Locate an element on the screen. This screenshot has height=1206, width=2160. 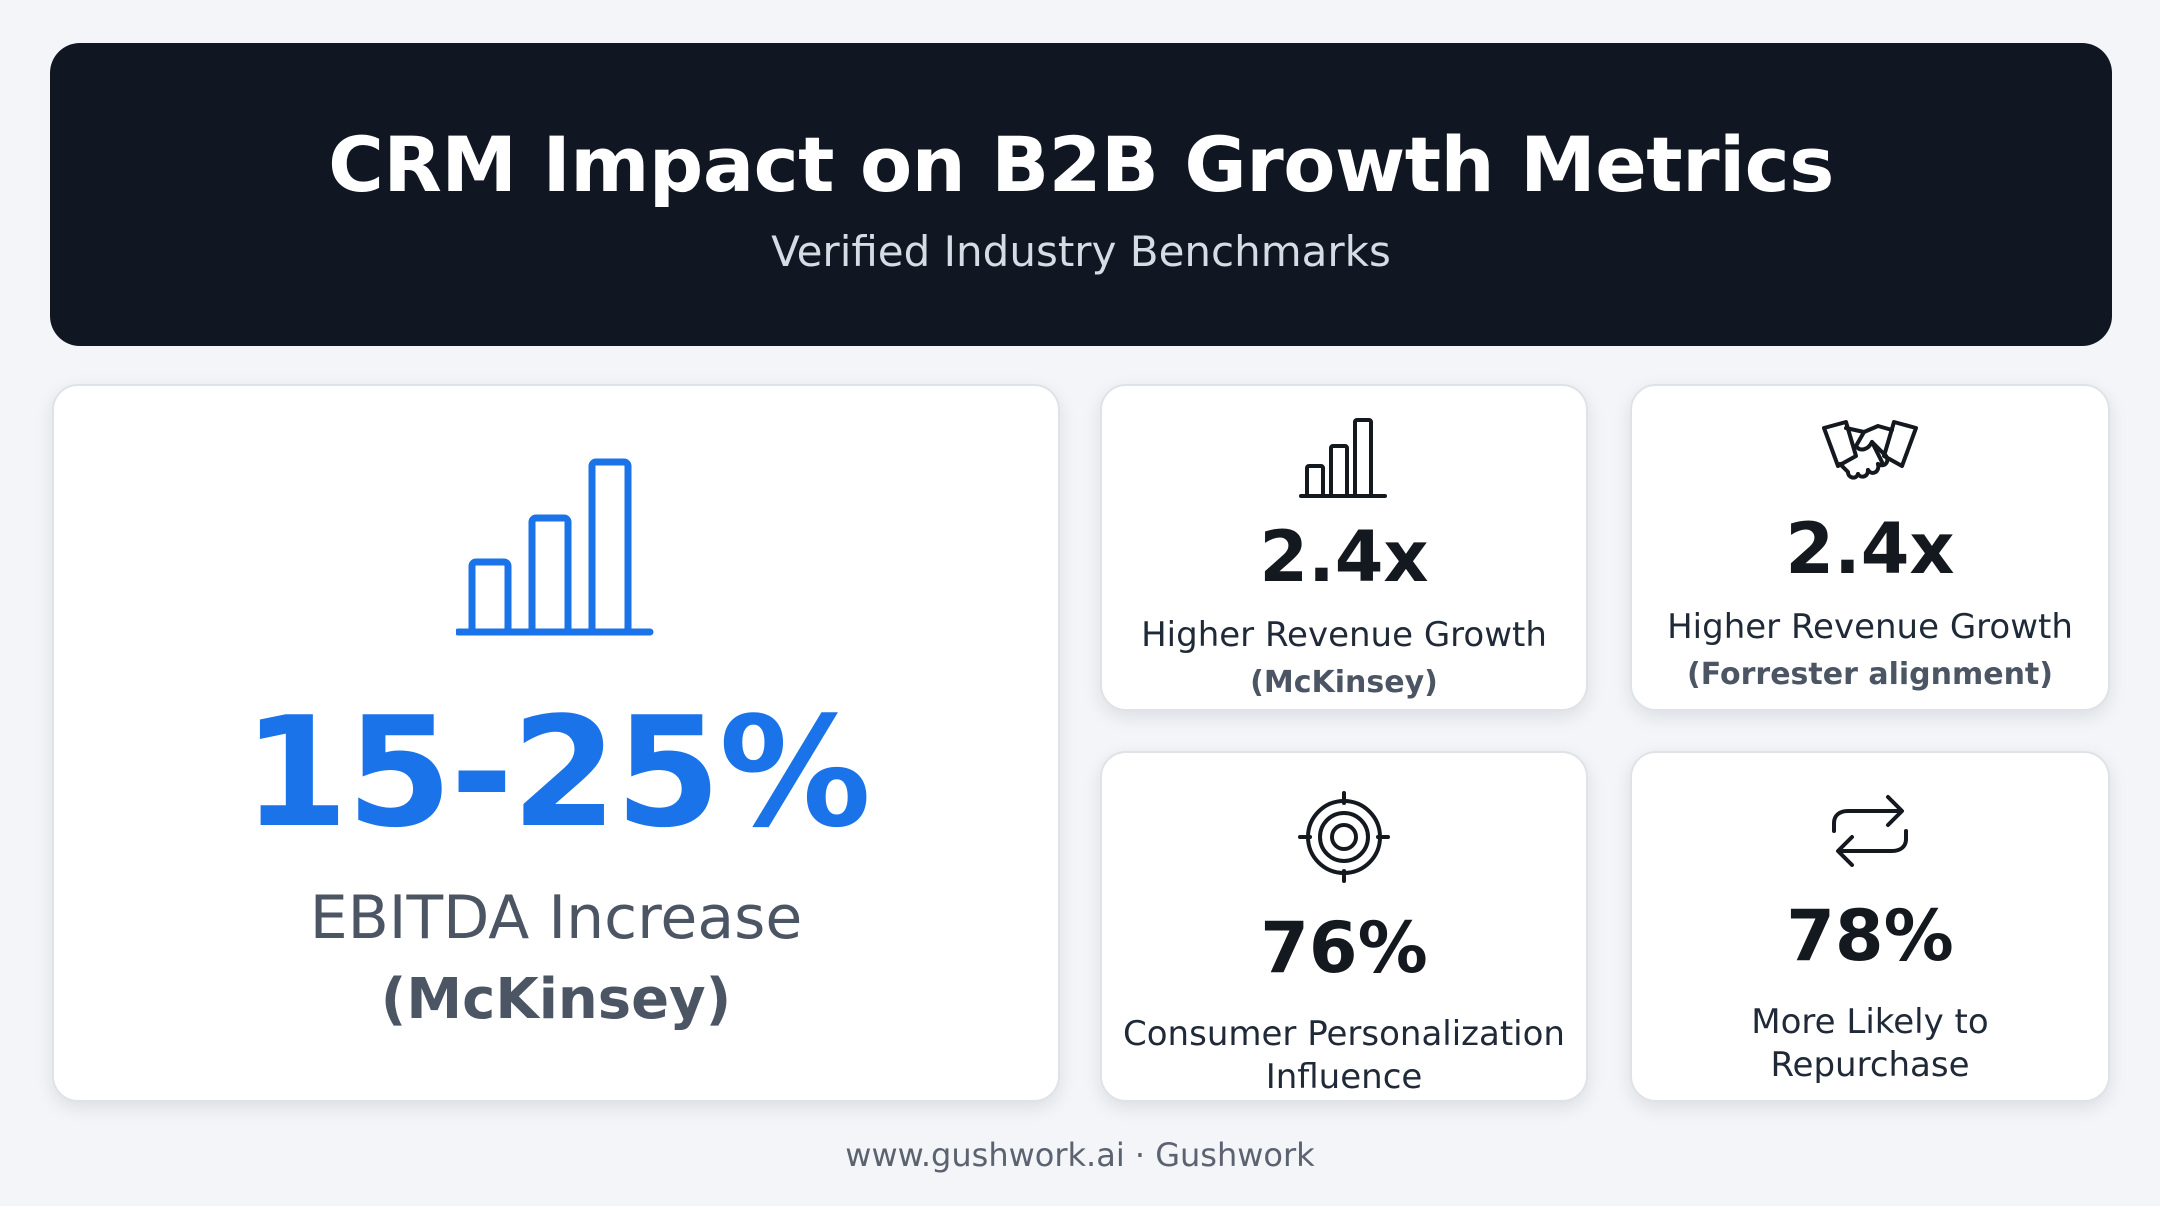
stat-label: EBITDA Increase is located at coordinates (556, 918).